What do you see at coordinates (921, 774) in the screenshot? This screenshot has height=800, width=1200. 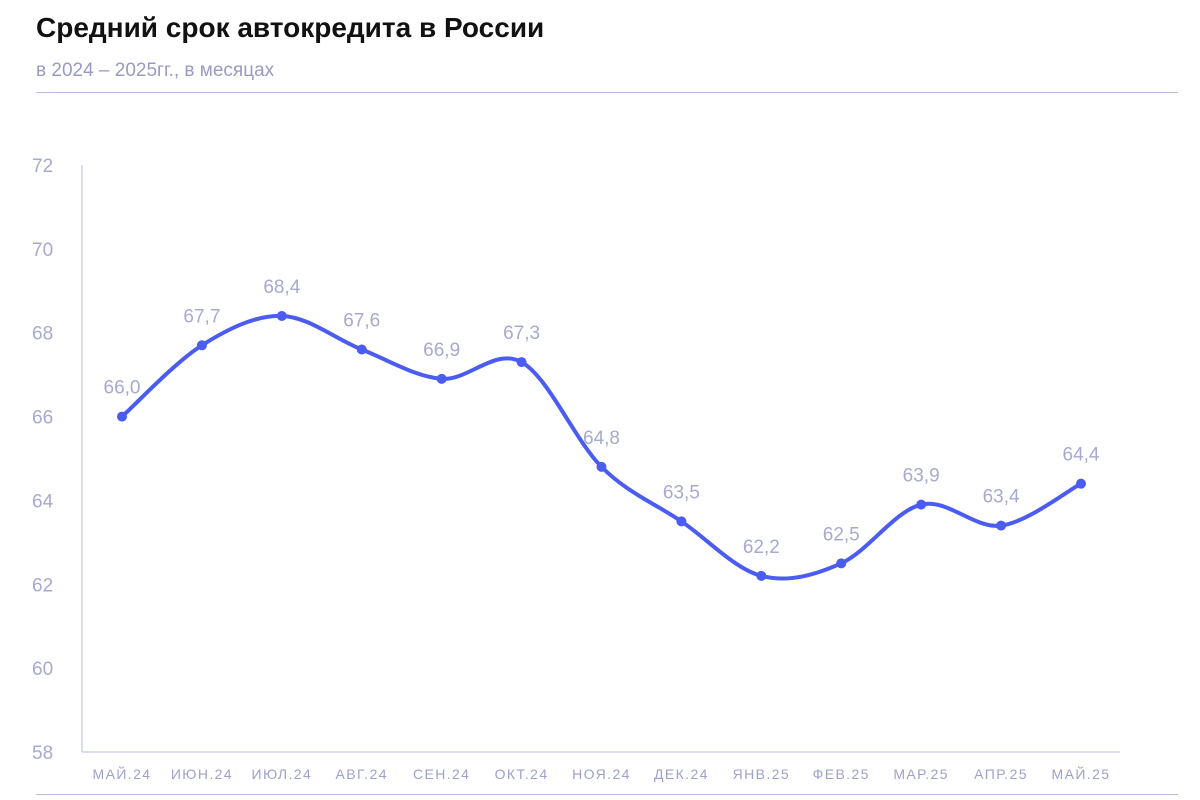 I see `x-tick-label: МАР.25` at bounding box center [921, 774].